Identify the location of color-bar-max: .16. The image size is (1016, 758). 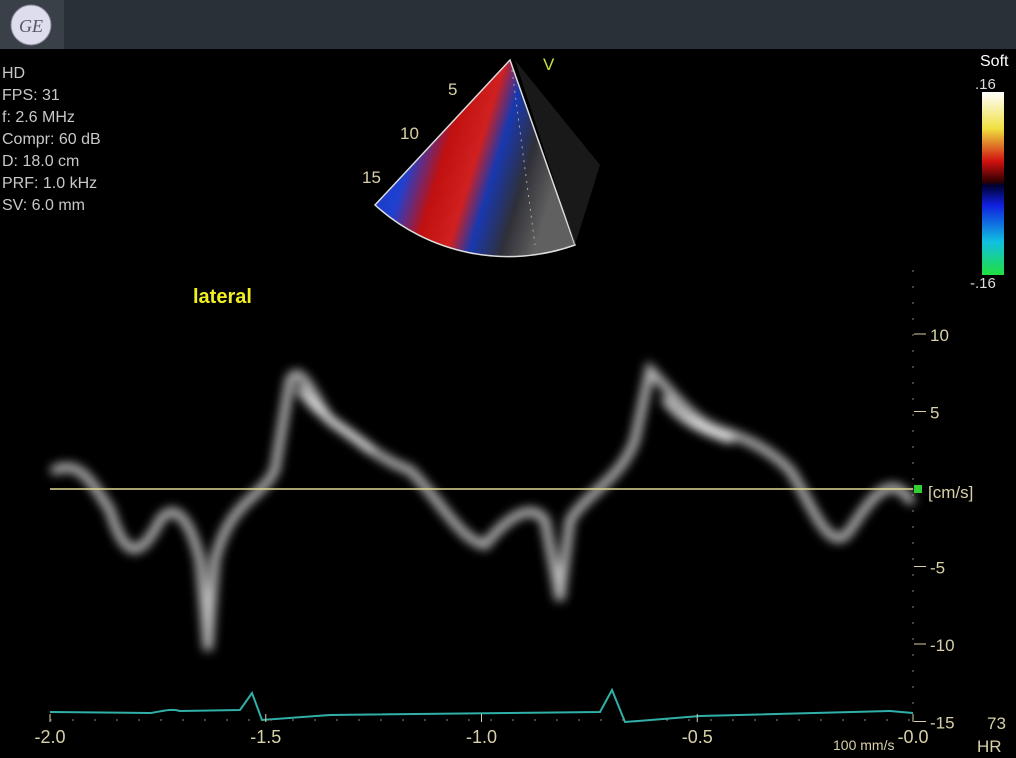
(985, 84).